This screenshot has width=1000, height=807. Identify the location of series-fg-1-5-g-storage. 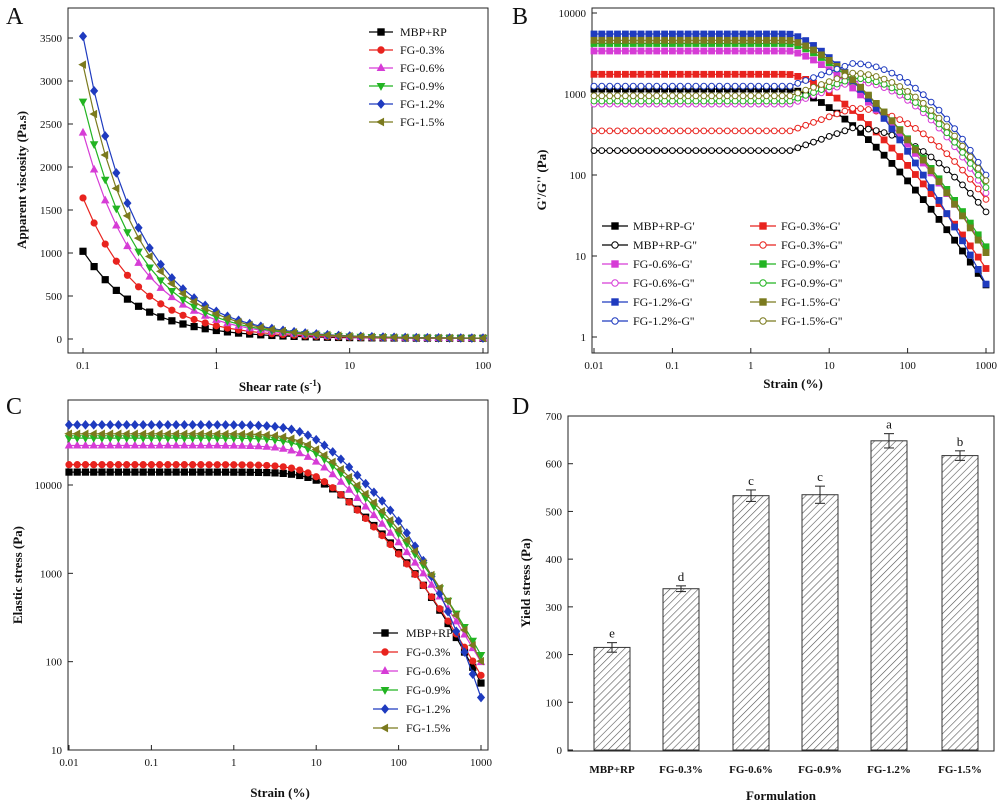
(790, 146).